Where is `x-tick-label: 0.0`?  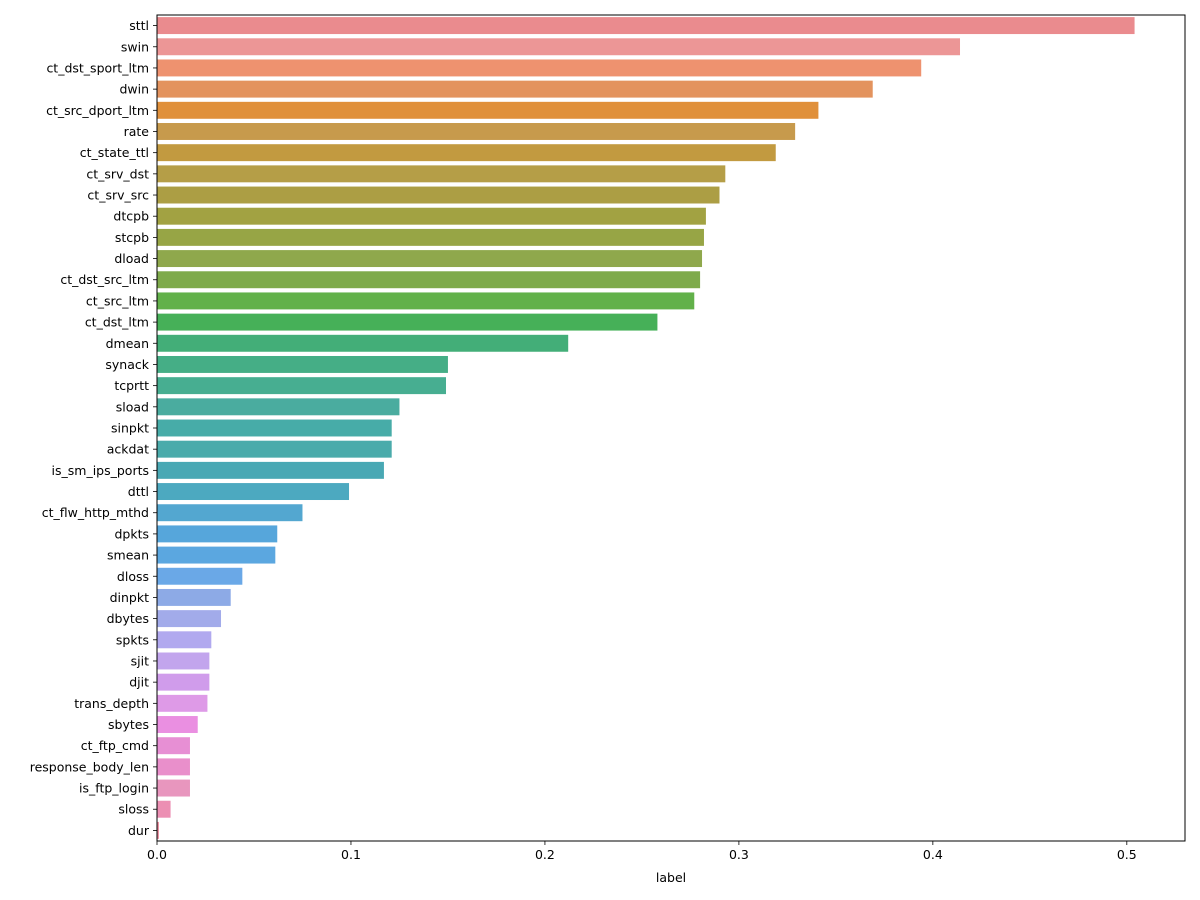
x-tick-label: 0.0 is located at coordinates (157, 854).